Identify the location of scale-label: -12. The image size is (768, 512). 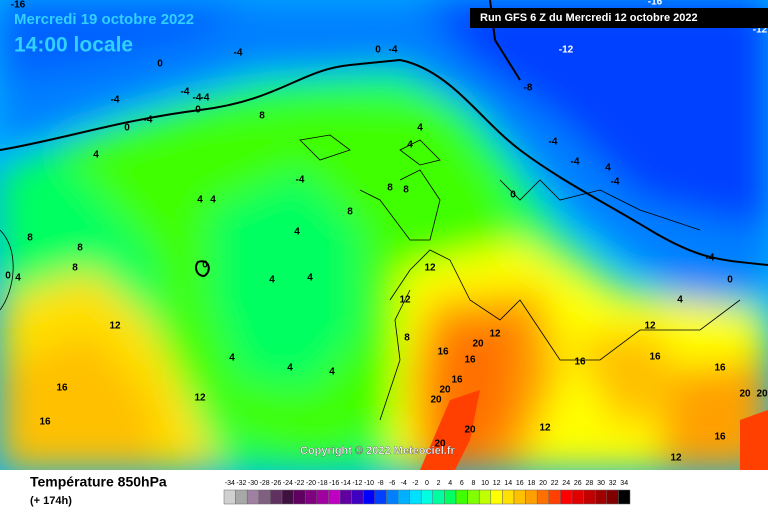
(357, 483).